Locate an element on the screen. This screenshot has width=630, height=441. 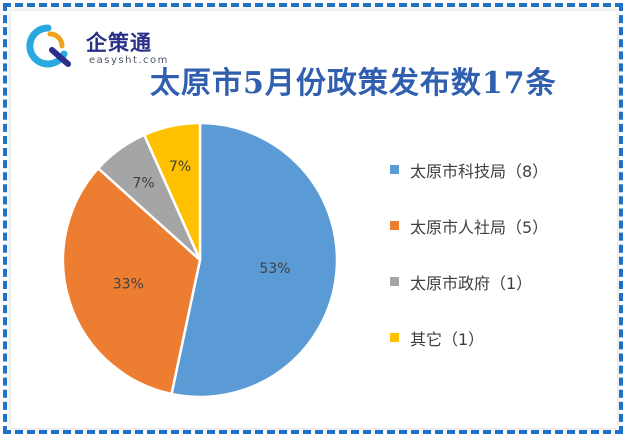
legend-label: 太原市政府（1） is located at coordinates (471, 283).